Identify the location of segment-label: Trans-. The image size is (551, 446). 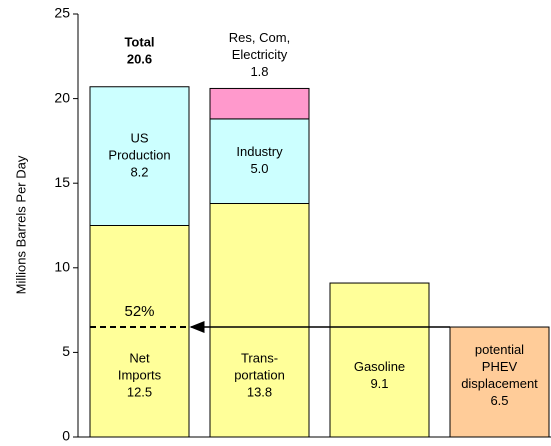
(259, 358).